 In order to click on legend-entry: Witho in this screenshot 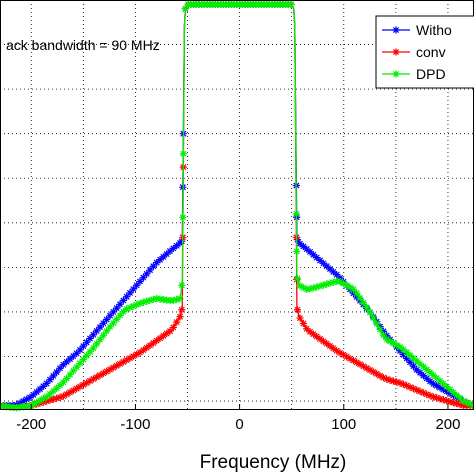, I will do `click(417, 30)`.